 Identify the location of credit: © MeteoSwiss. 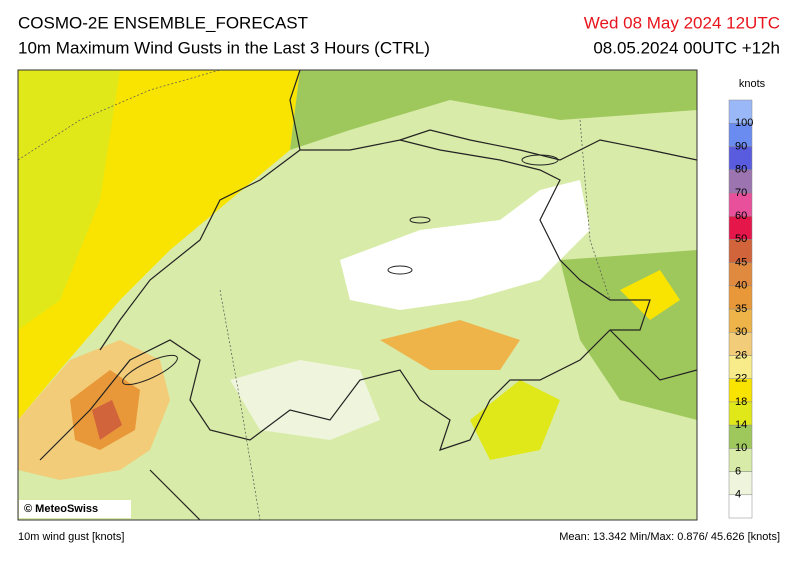
(61, 509).